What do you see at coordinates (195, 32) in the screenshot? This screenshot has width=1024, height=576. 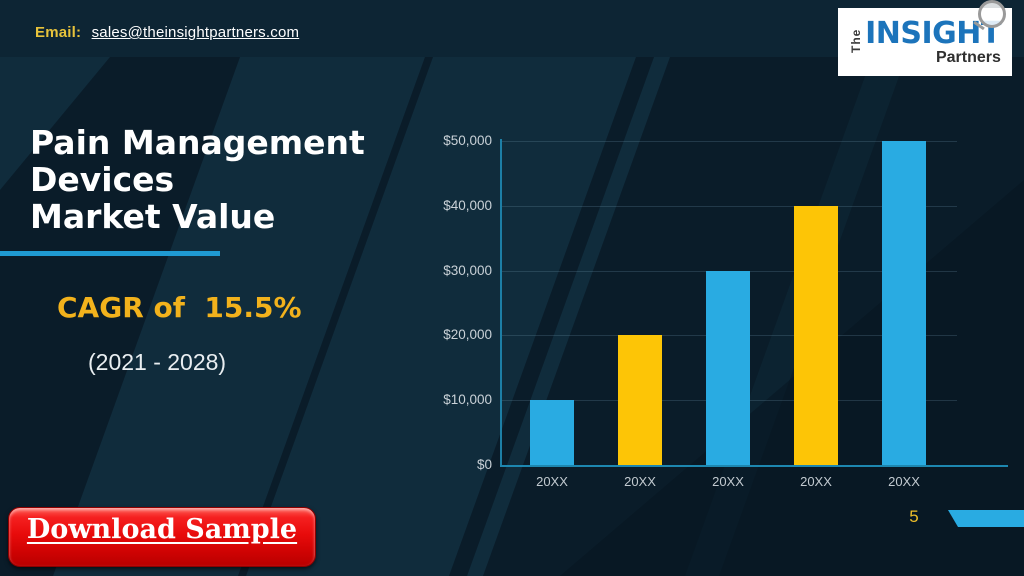 I see `email-link: sales@theinsightpartners.com` at bounding box center [195, 32].